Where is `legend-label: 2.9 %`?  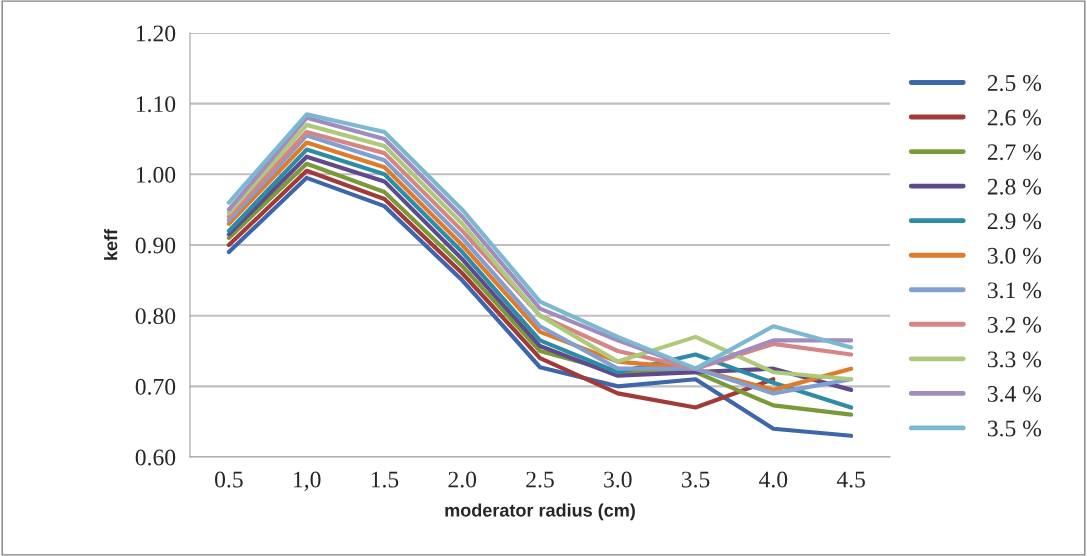 legend-label: 2.9 % is located at coordinates (1014, 221).